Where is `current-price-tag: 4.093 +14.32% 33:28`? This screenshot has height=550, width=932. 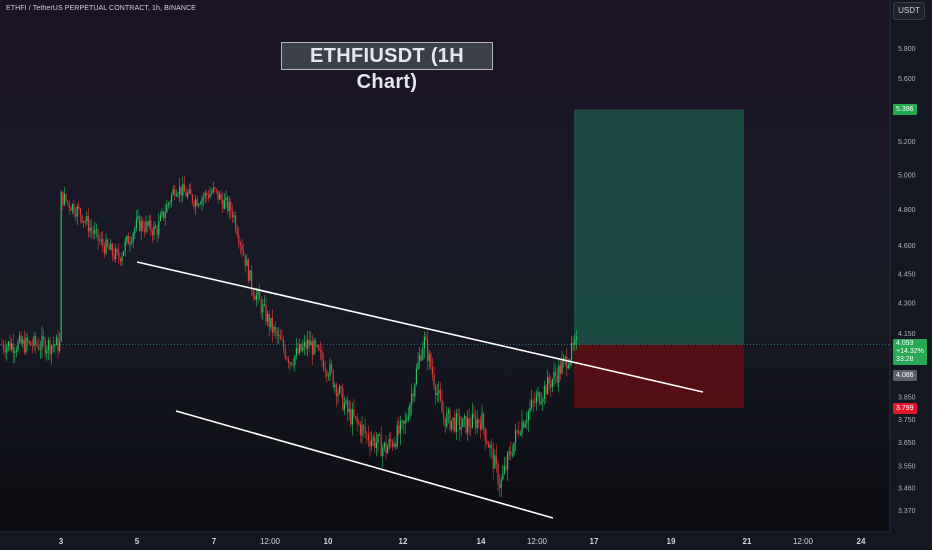
current-price-tag: 4.093 +14.32% 33:28 is located at coordinates (910, 352).